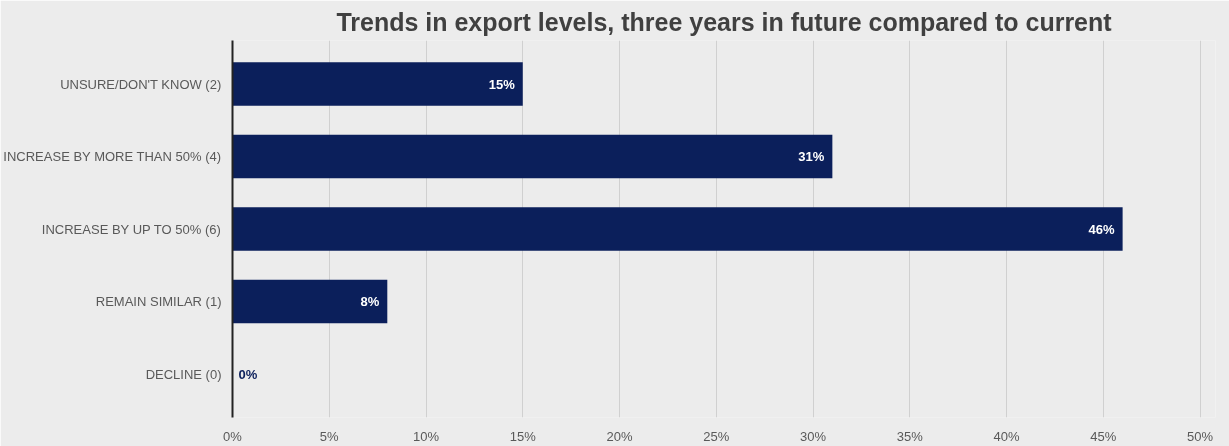 The width and height of the screenshot is (1229, 446). Describe the element at coordinates (813, 436) in the screenshot. I see `x-tick-label: 30%` at that location.